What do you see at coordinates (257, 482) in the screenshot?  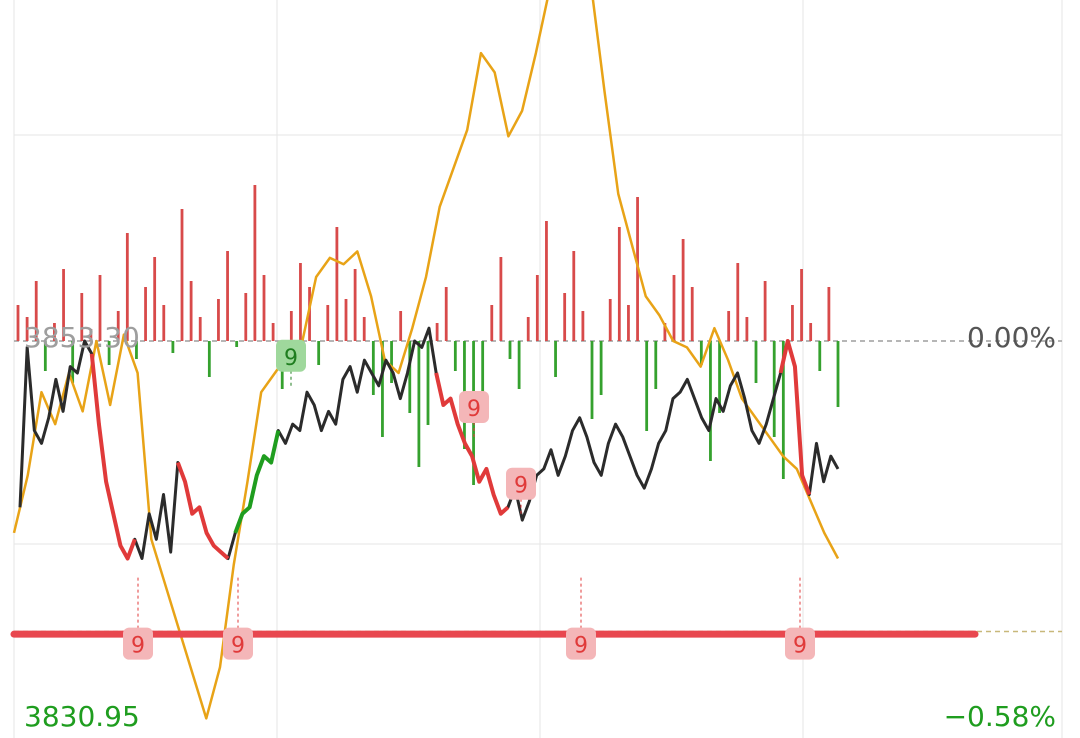 I see `up-sequence-line` at bounding box center [257, 482].